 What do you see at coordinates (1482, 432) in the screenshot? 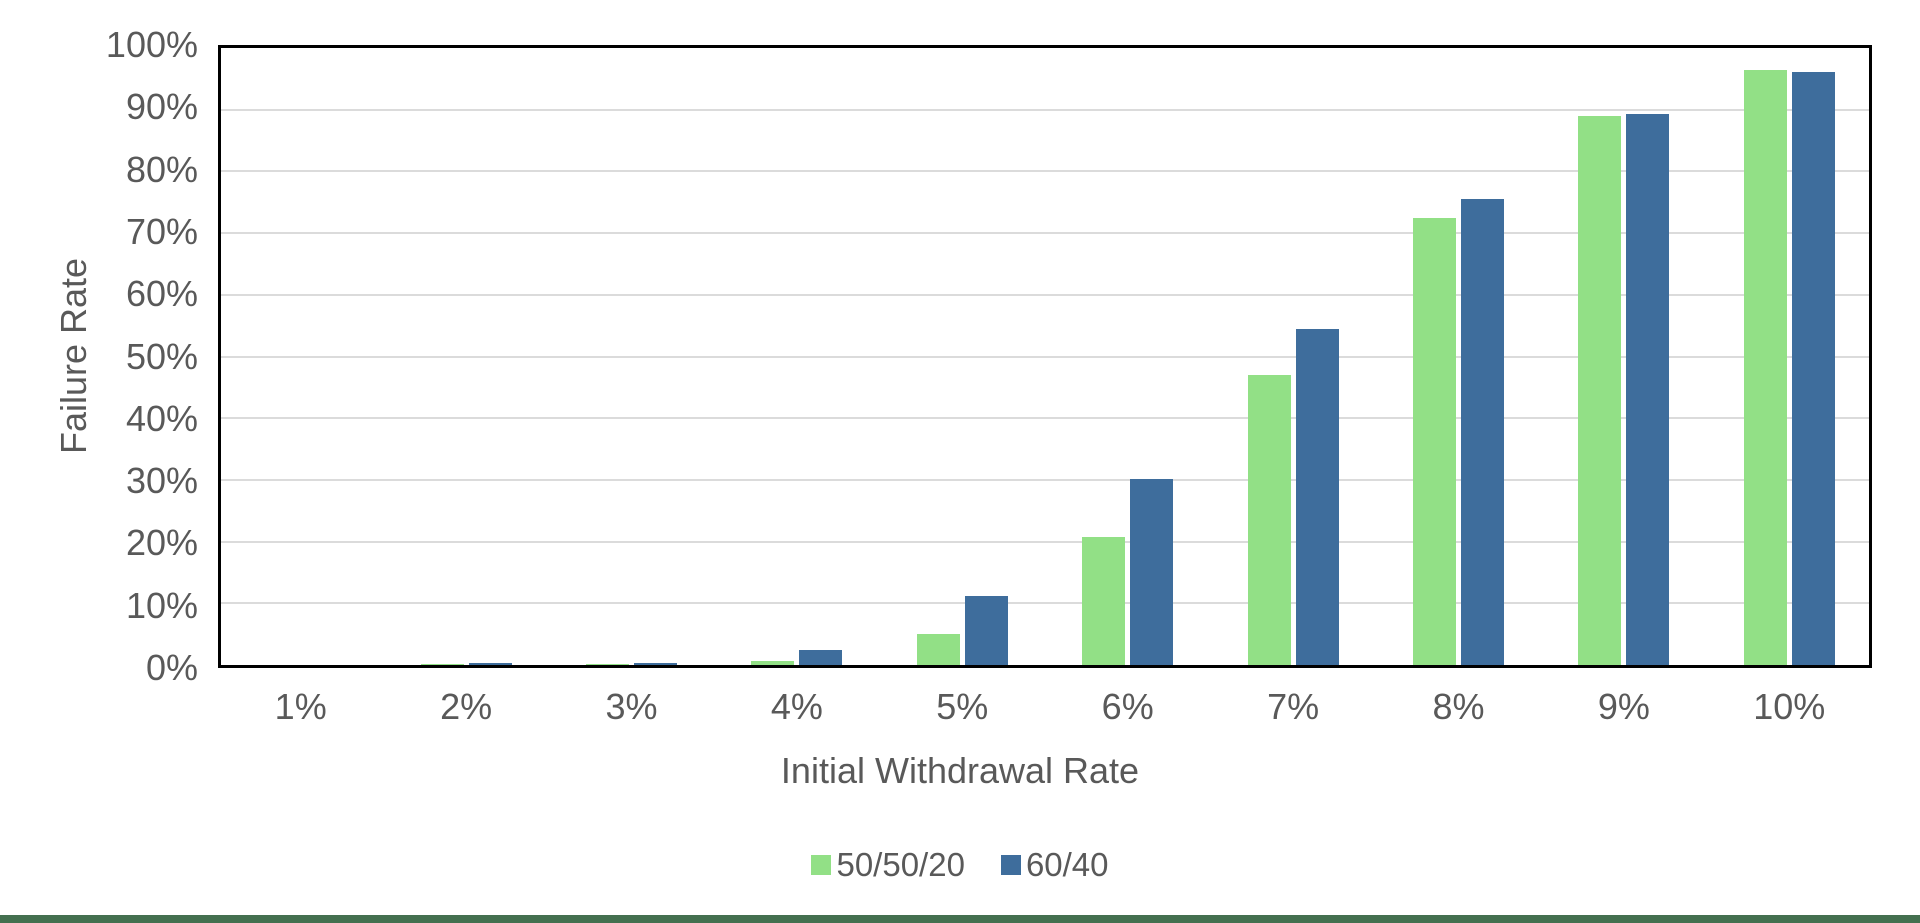
I see `bar-60-40-8pct` at bounding box center [1482, 432].